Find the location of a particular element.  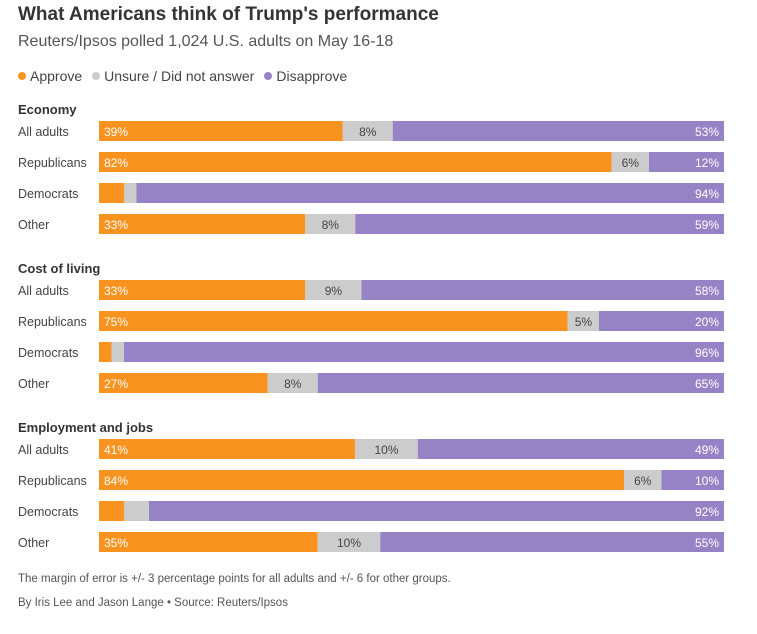

bar-approve-cost-of-living-democrats is located at coordinates (105, 352).